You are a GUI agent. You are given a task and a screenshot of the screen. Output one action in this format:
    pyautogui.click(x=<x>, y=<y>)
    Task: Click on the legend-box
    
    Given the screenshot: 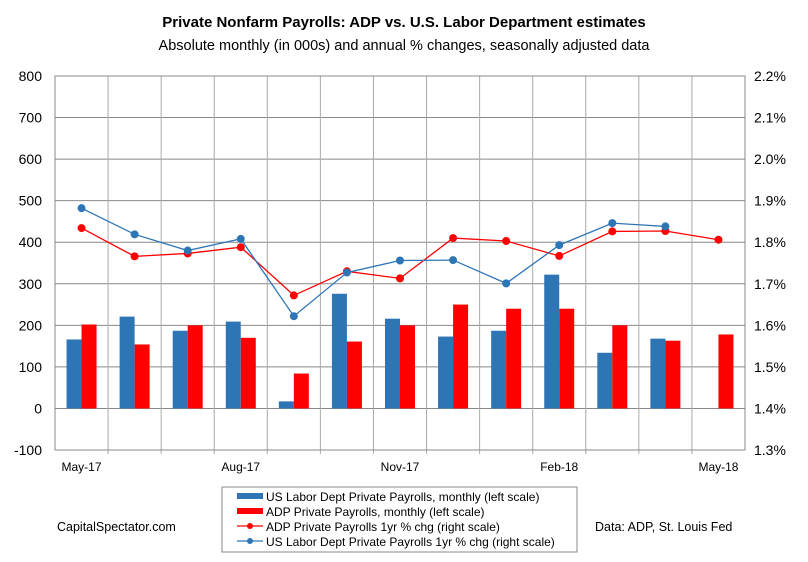 What is the action you would take?
    pyautogui.click(x=399, y=519)
    